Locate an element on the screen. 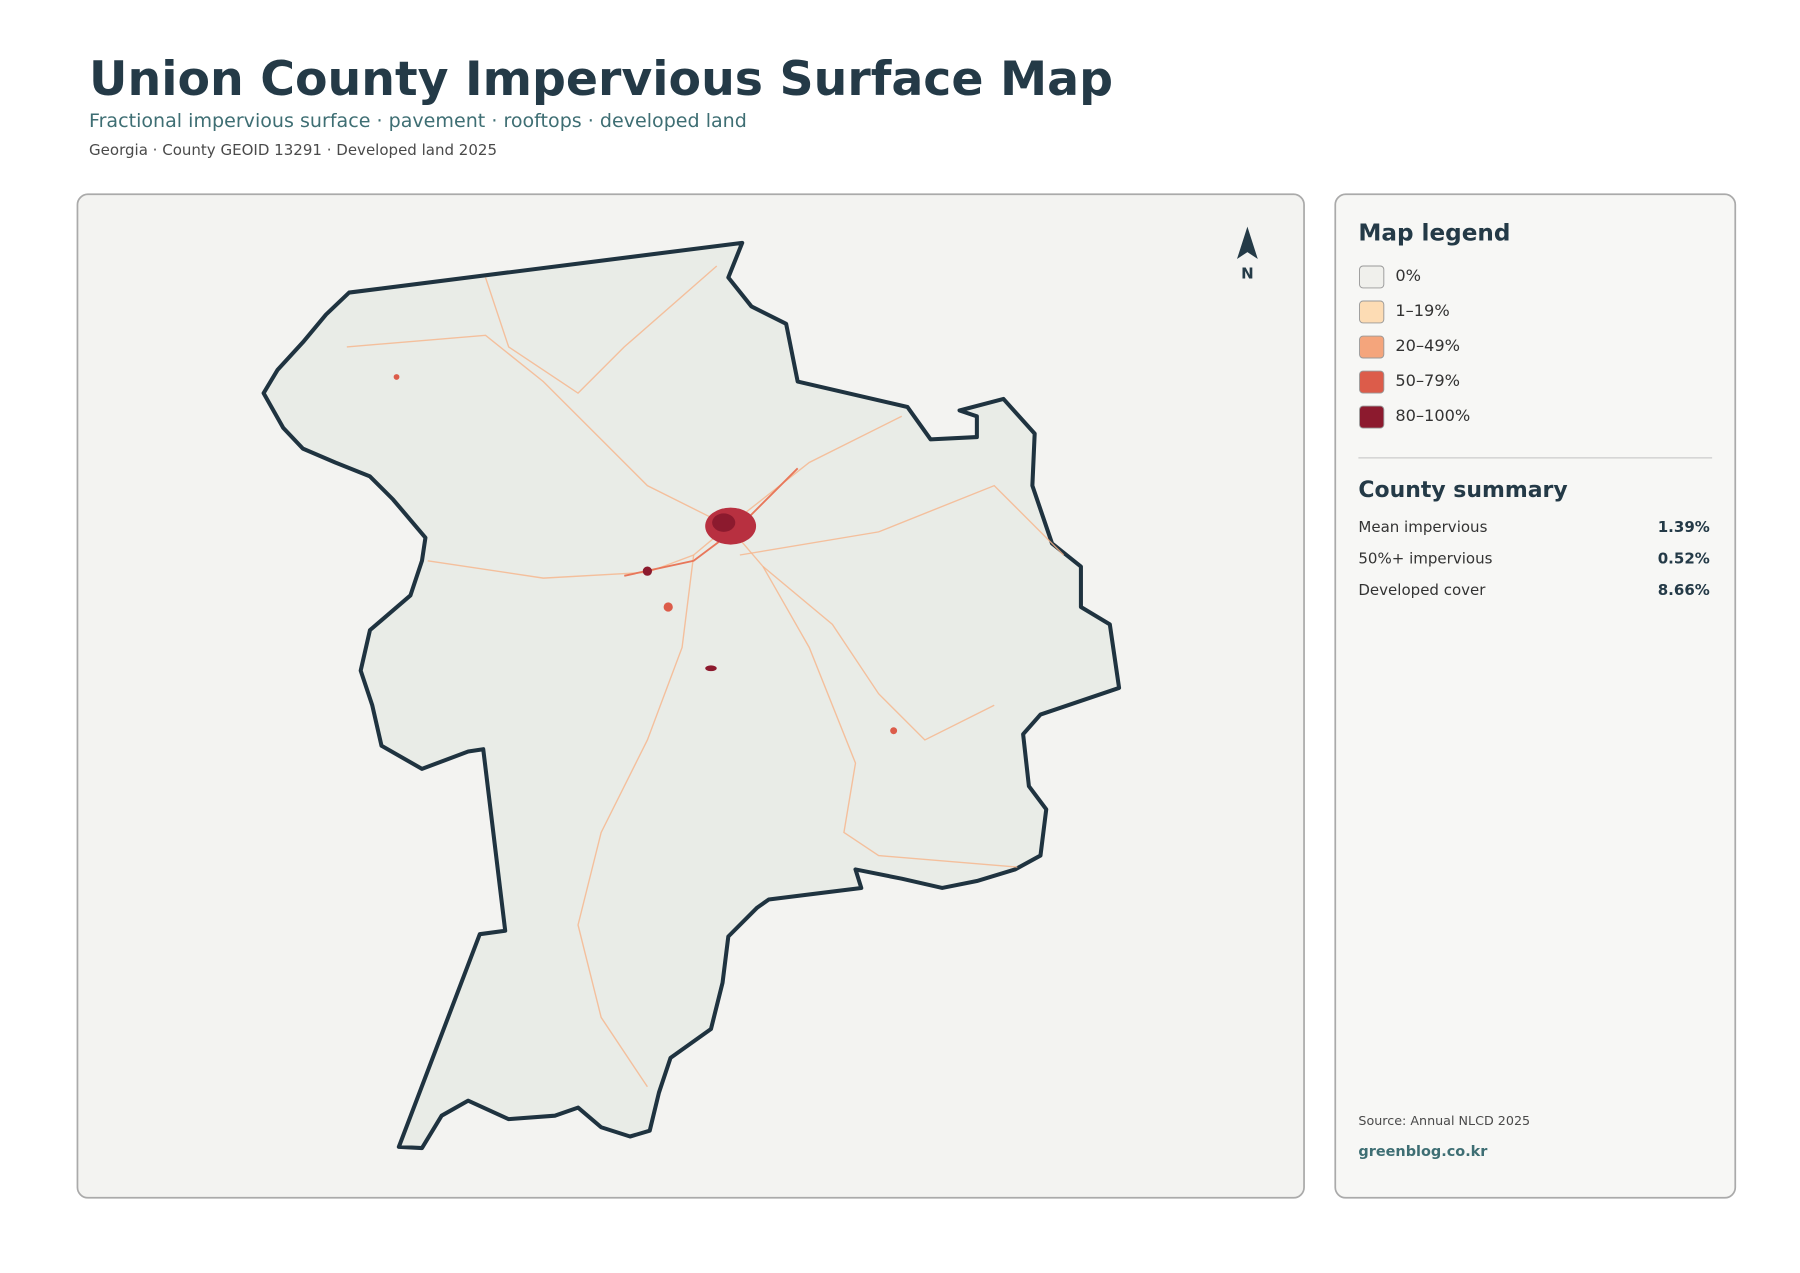 The height and width of the screenshot is (1273, 1800). summary-label: Mean impervious is located at coordinates (1422, 527).